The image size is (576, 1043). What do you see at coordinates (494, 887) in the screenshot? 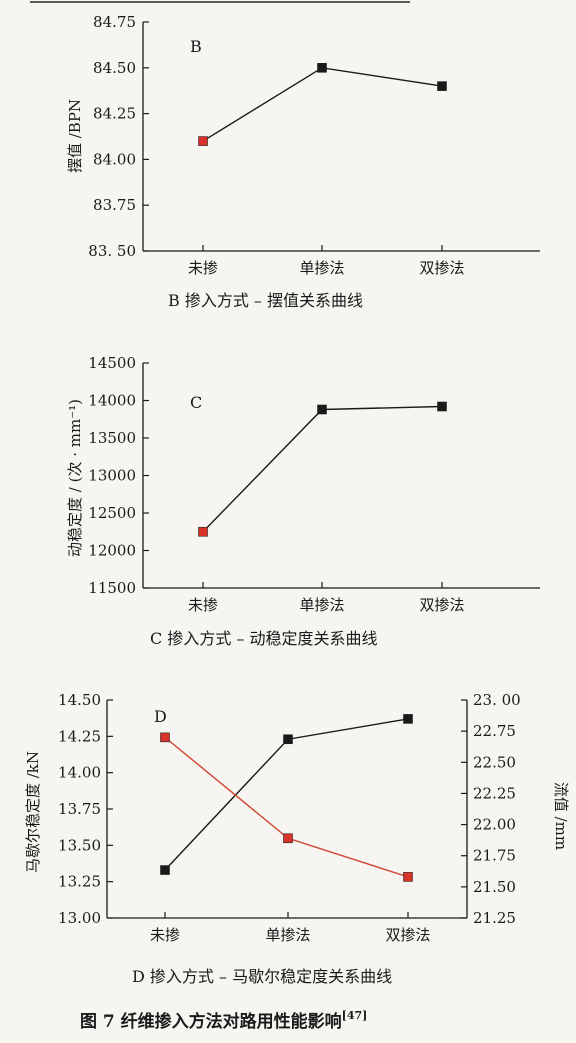
I see `panel-d-y2-tick-label: 21.50` at bounding box center [494, 887].